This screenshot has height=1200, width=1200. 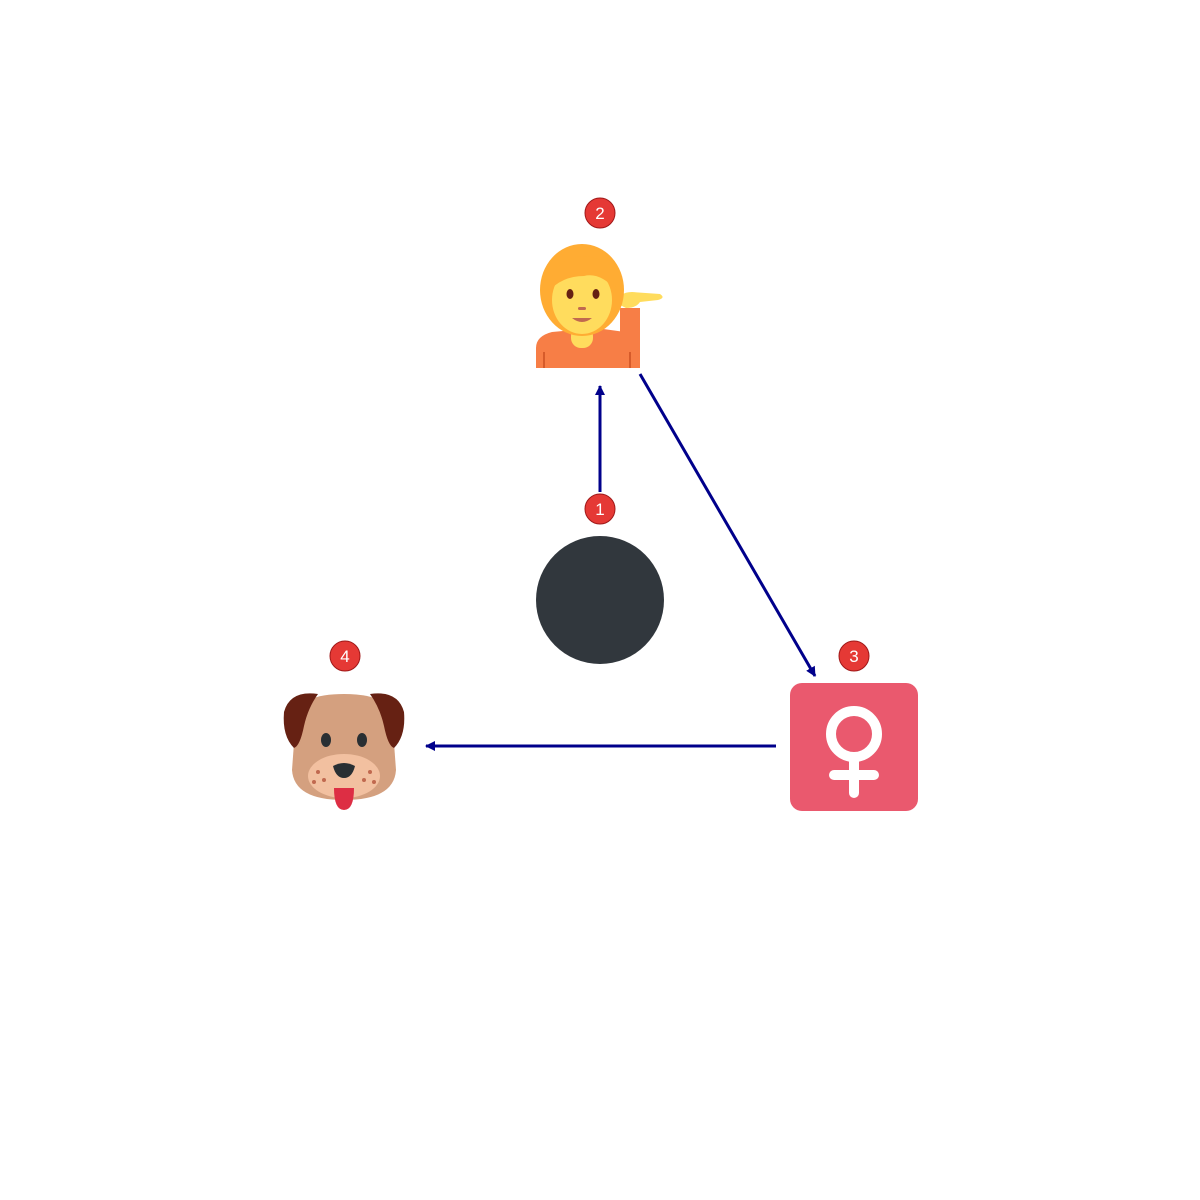 I want to click on node-1-badge: 1, so click(x=600, y=509).